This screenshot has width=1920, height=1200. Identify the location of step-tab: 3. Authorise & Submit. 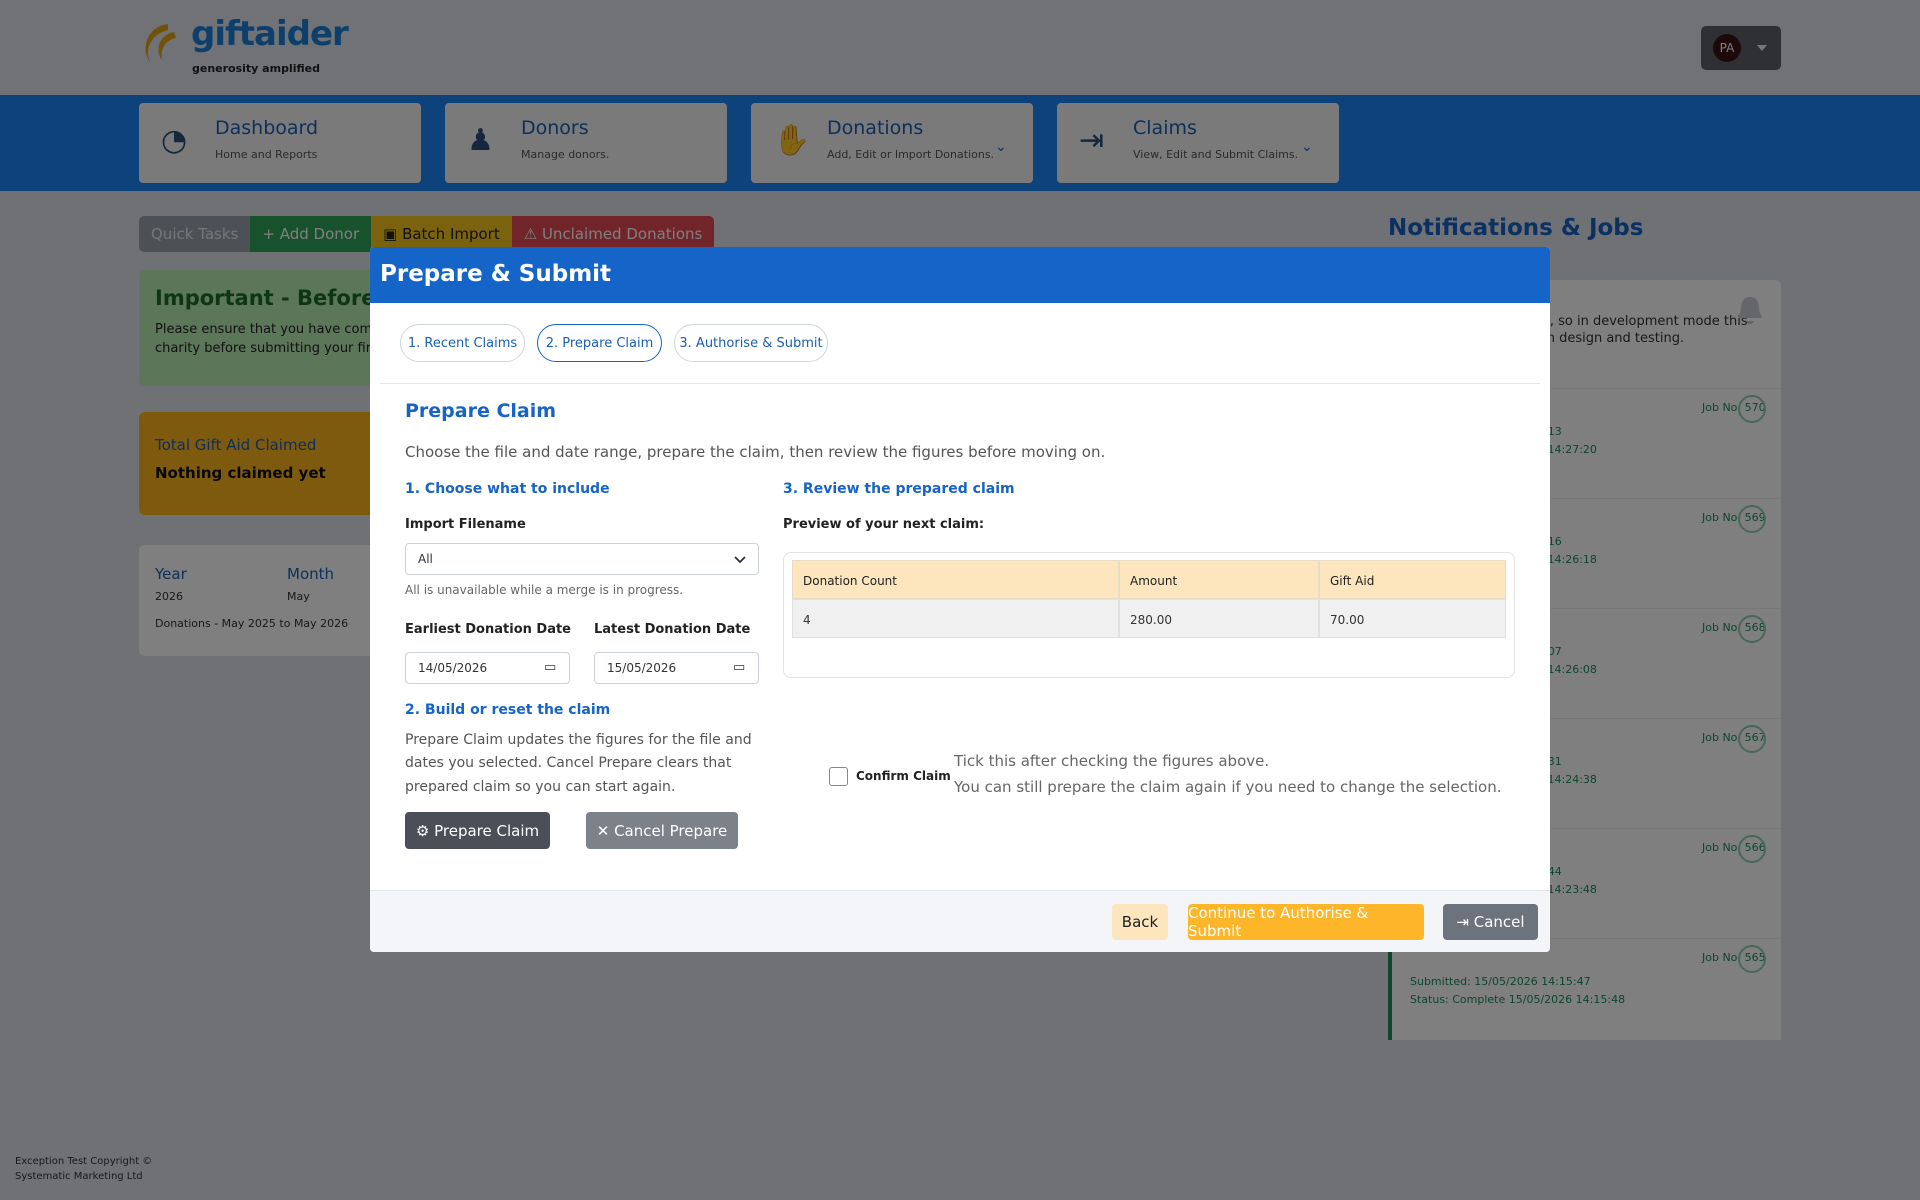
(751, 343).